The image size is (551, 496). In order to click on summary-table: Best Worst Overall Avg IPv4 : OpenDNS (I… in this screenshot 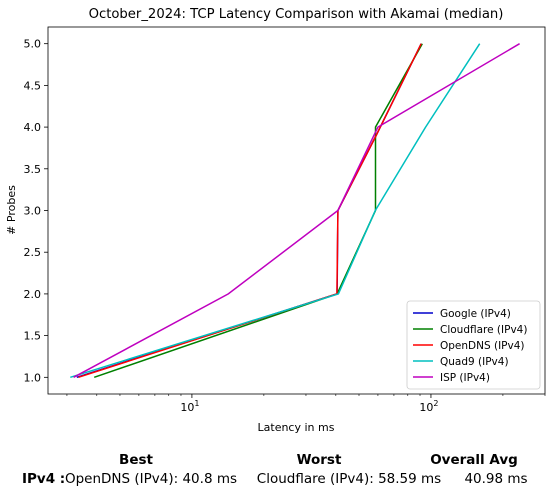, I will do `click(275, 473)`.